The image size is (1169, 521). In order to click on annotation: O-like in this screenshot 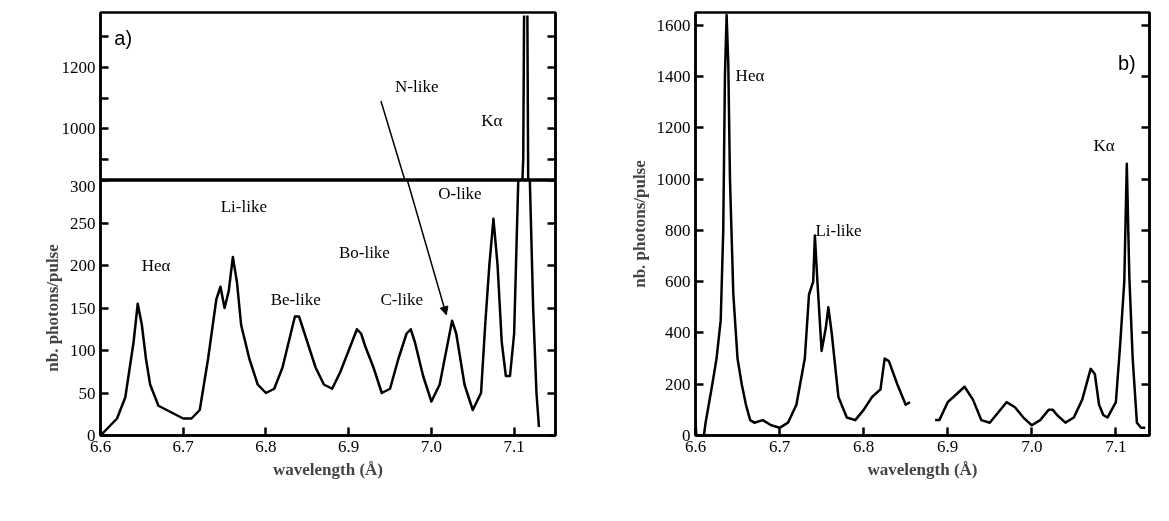, I will do `click(460, 193)`.